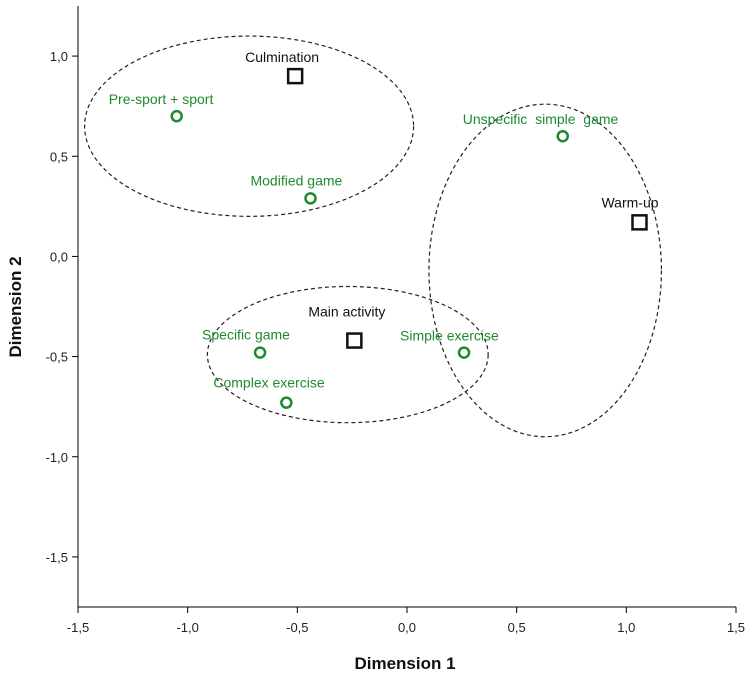  I want to click on point-label: Main activity, so click(346, 312).